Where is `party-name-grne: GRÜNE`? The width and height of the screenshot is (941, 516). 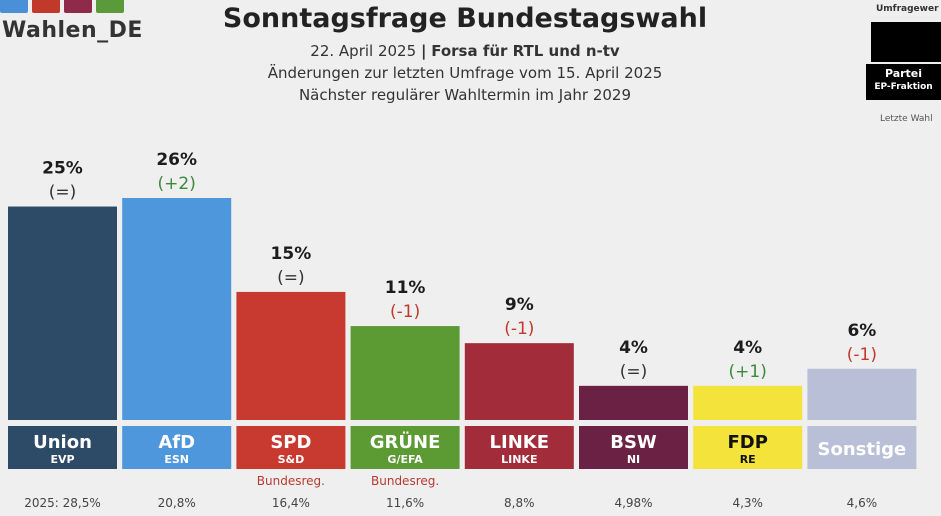
party-name-grne: GRÜNE is located at coordinates (405, 442).